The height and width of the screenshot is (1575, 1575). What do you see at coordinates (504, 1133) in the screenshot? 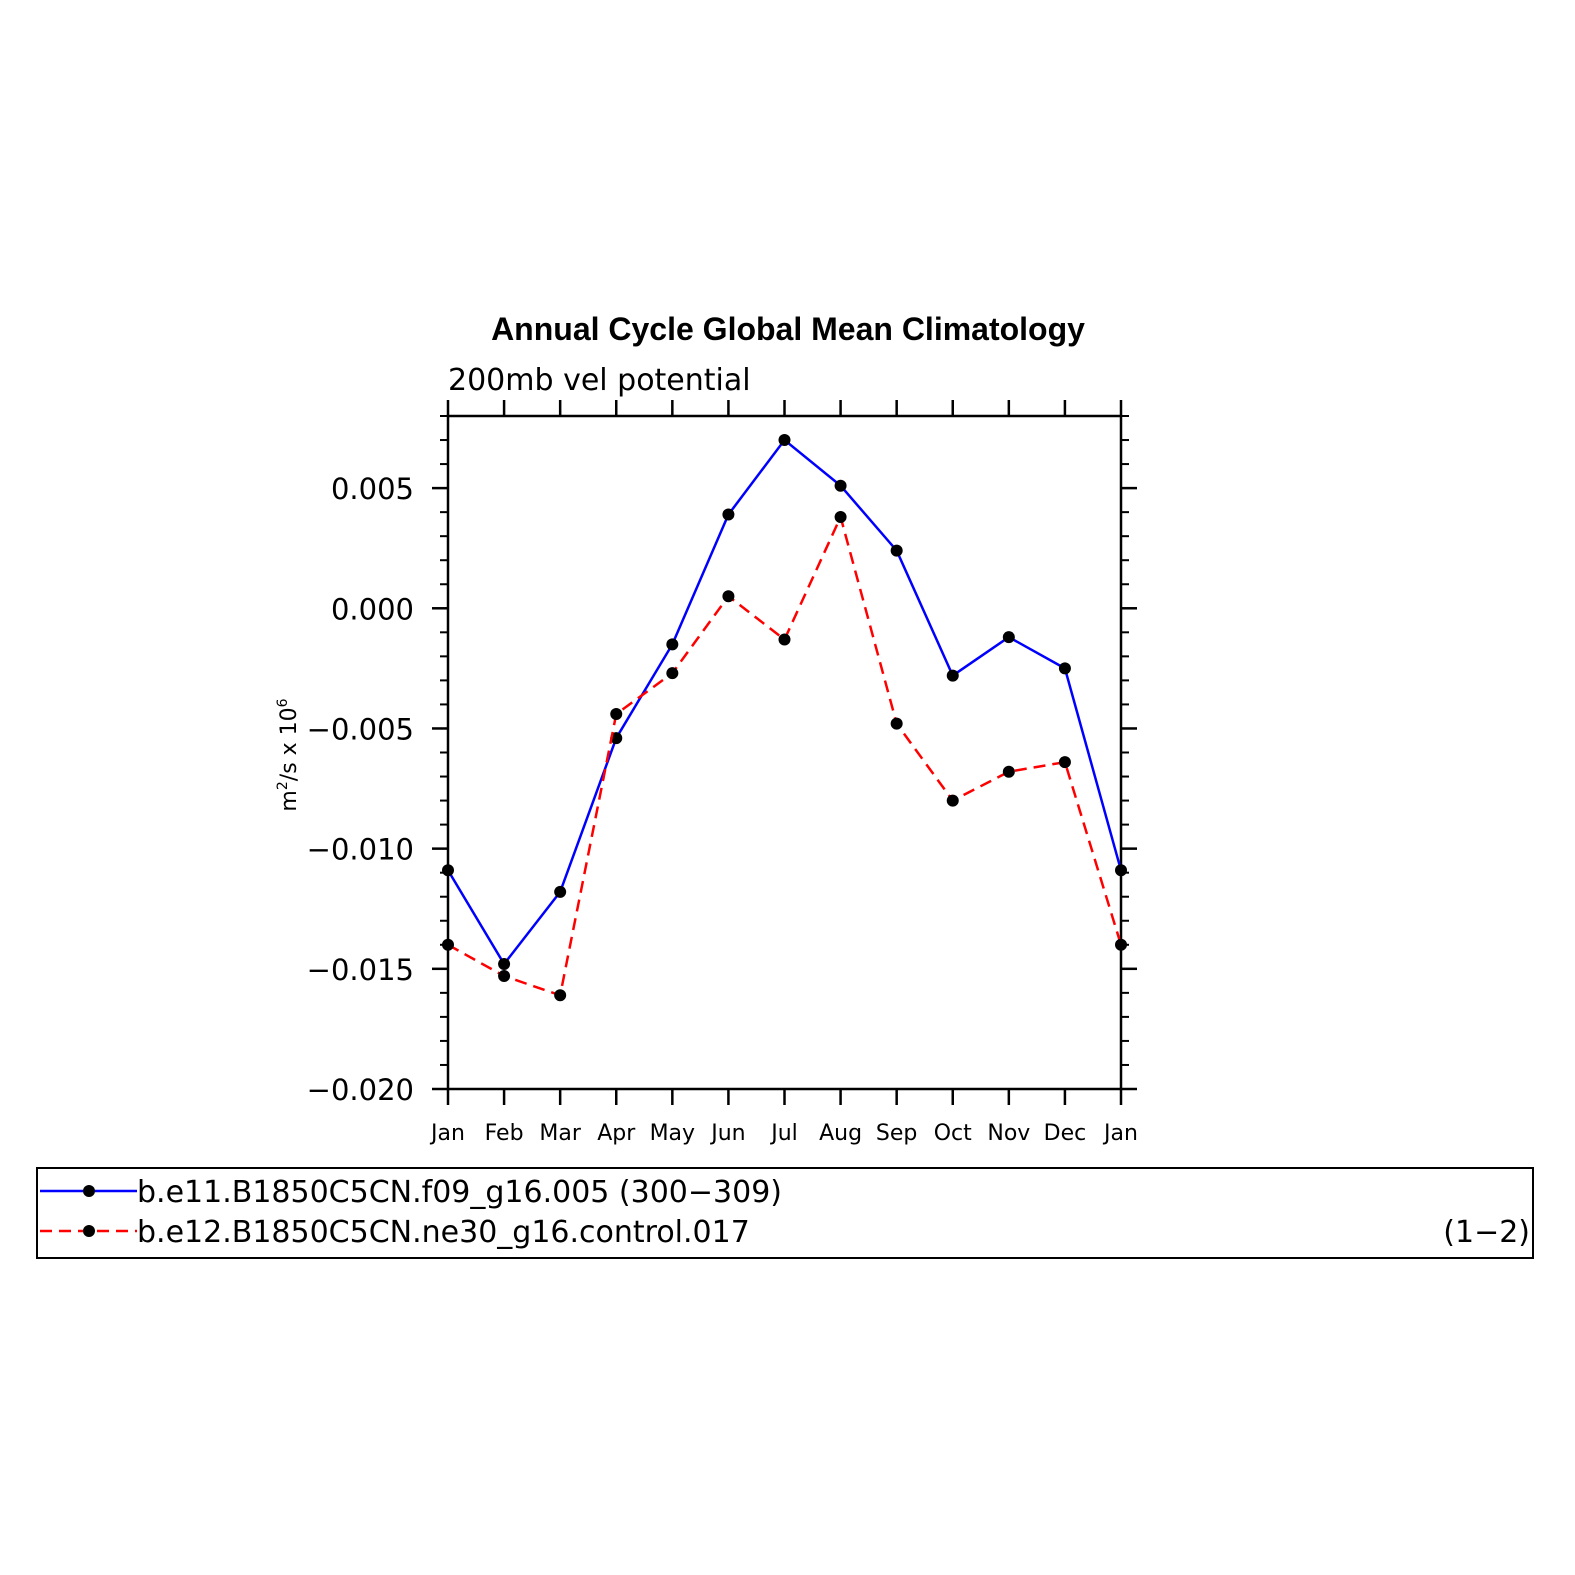
I see `x-tick-label: Feb` at bounding box center [504, 1133].